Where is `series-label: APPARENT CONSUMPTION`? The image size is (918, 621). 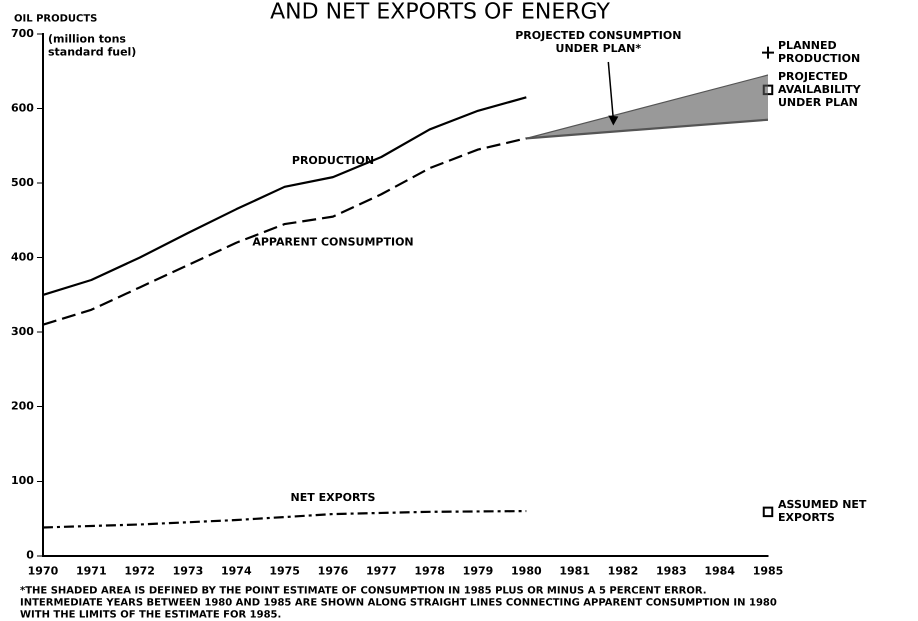 series-label: APPARENT CONSUMPTION is located at coordinates (333, 241).